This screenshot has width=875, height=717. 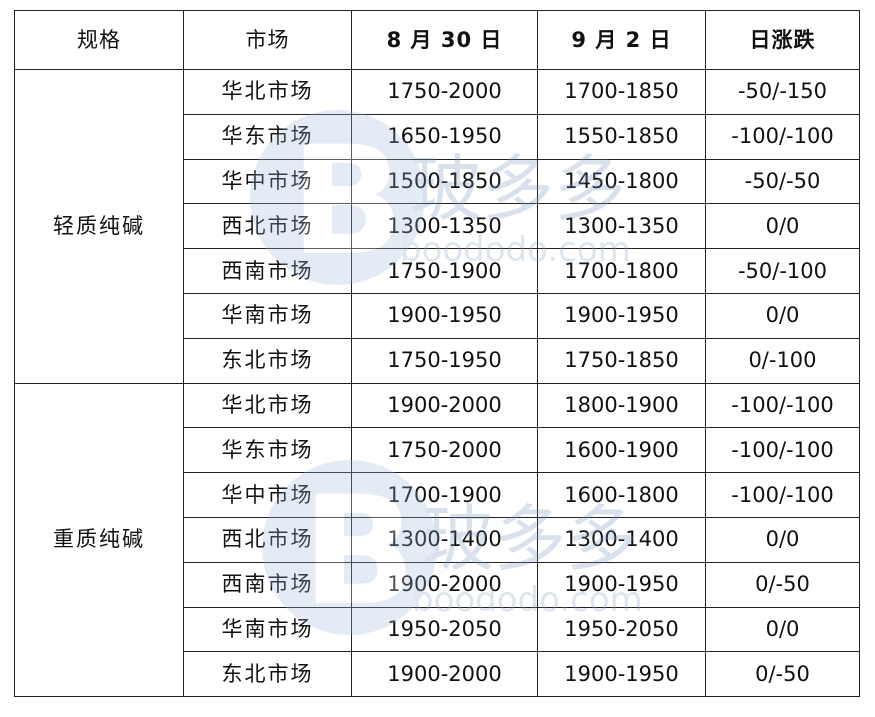 I want to click on table-row: 华中市场 1500-1850 1450-1800 -50/-50, so click(x=437, y=181).